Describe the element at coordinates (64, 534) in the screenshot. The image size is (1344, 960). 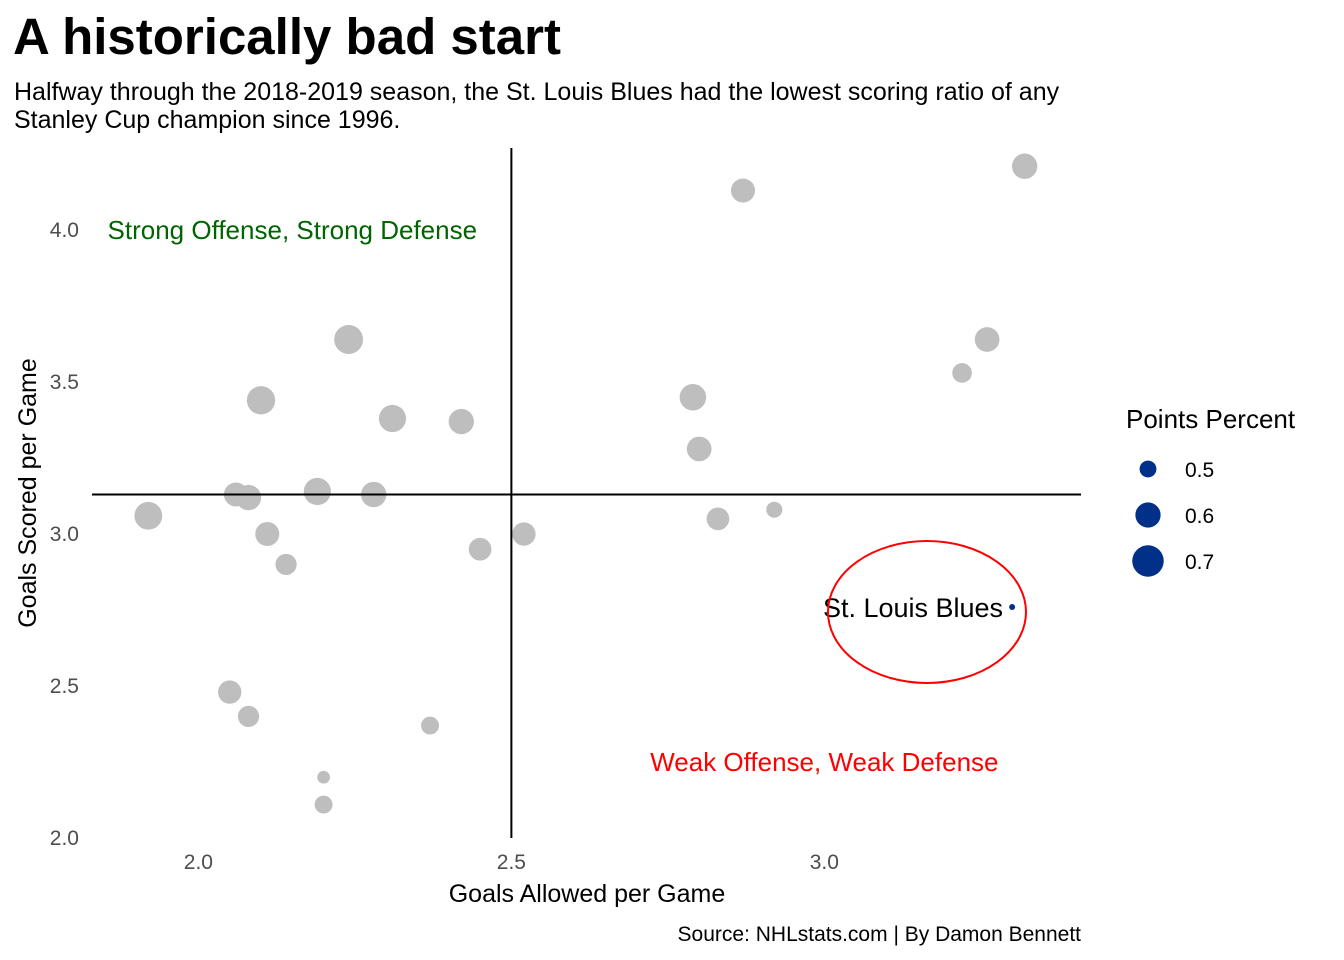
I see `y-tick-label: 3.0` at that location.